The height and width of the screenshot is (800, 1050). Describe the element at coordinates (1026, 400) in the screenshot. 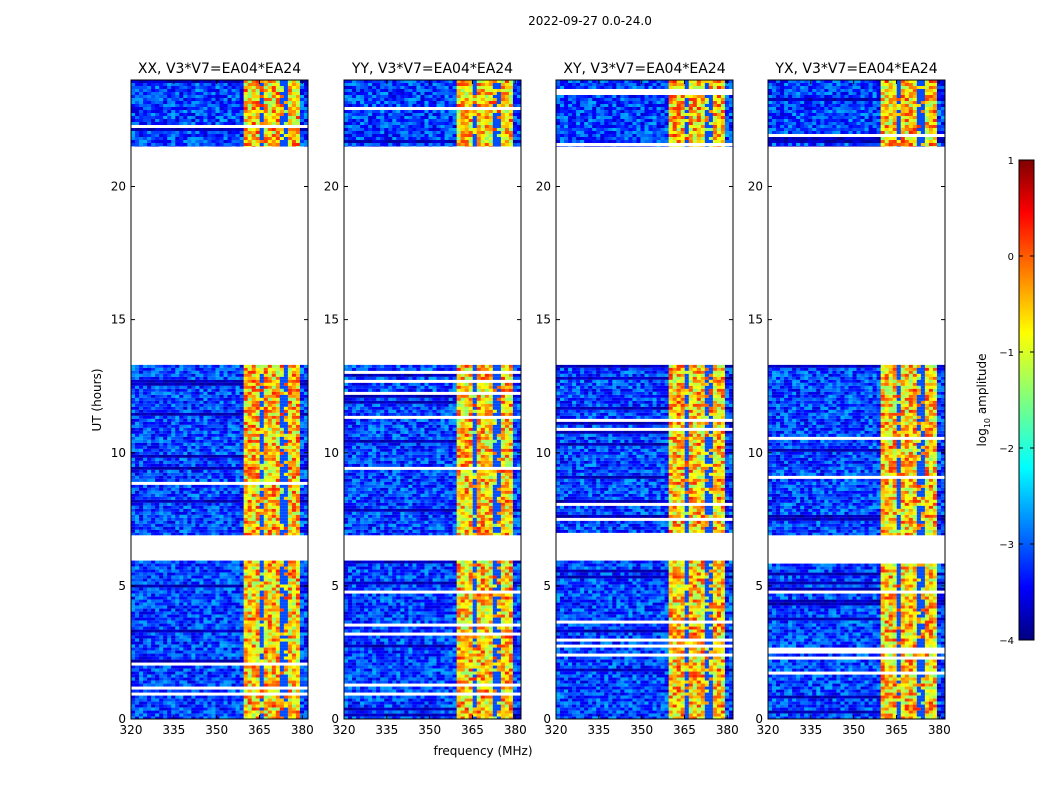

I see `colorbar-gradient` at that location.